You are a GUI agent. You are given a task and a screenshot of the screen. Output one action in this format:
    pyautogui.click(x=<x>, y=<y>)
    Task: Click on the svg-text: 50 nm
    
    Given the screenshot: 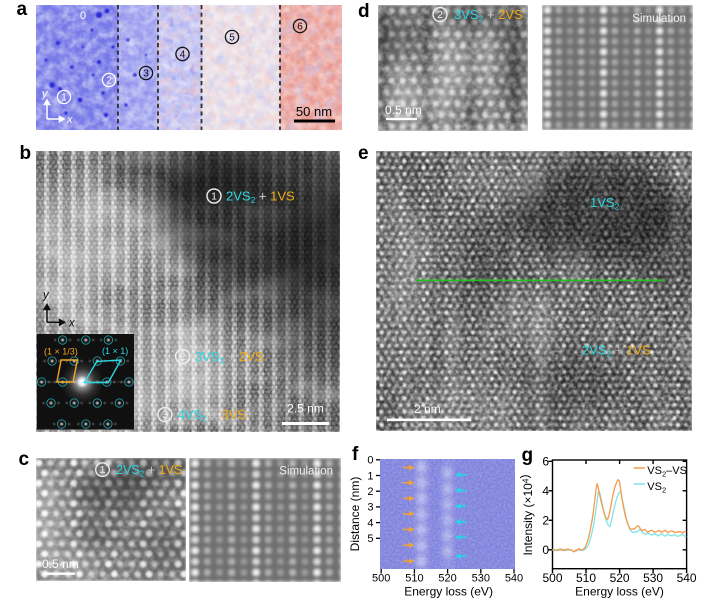 What is the action you would take?
    pyautogui.click(x=314, y=111)
    